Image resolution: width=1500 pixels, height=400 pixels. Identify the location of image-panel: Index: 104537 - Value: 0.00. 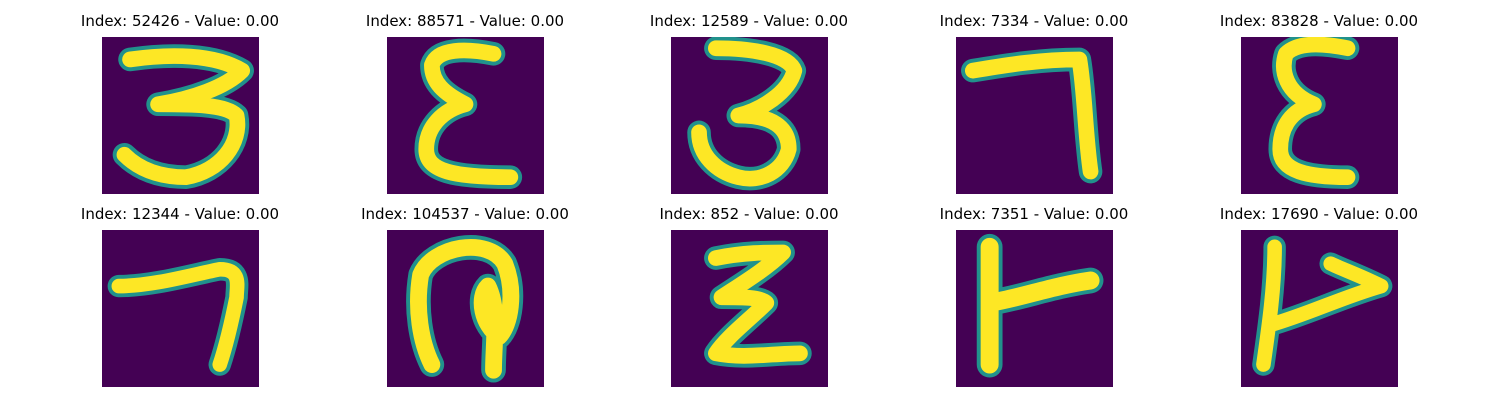
(465, 298).